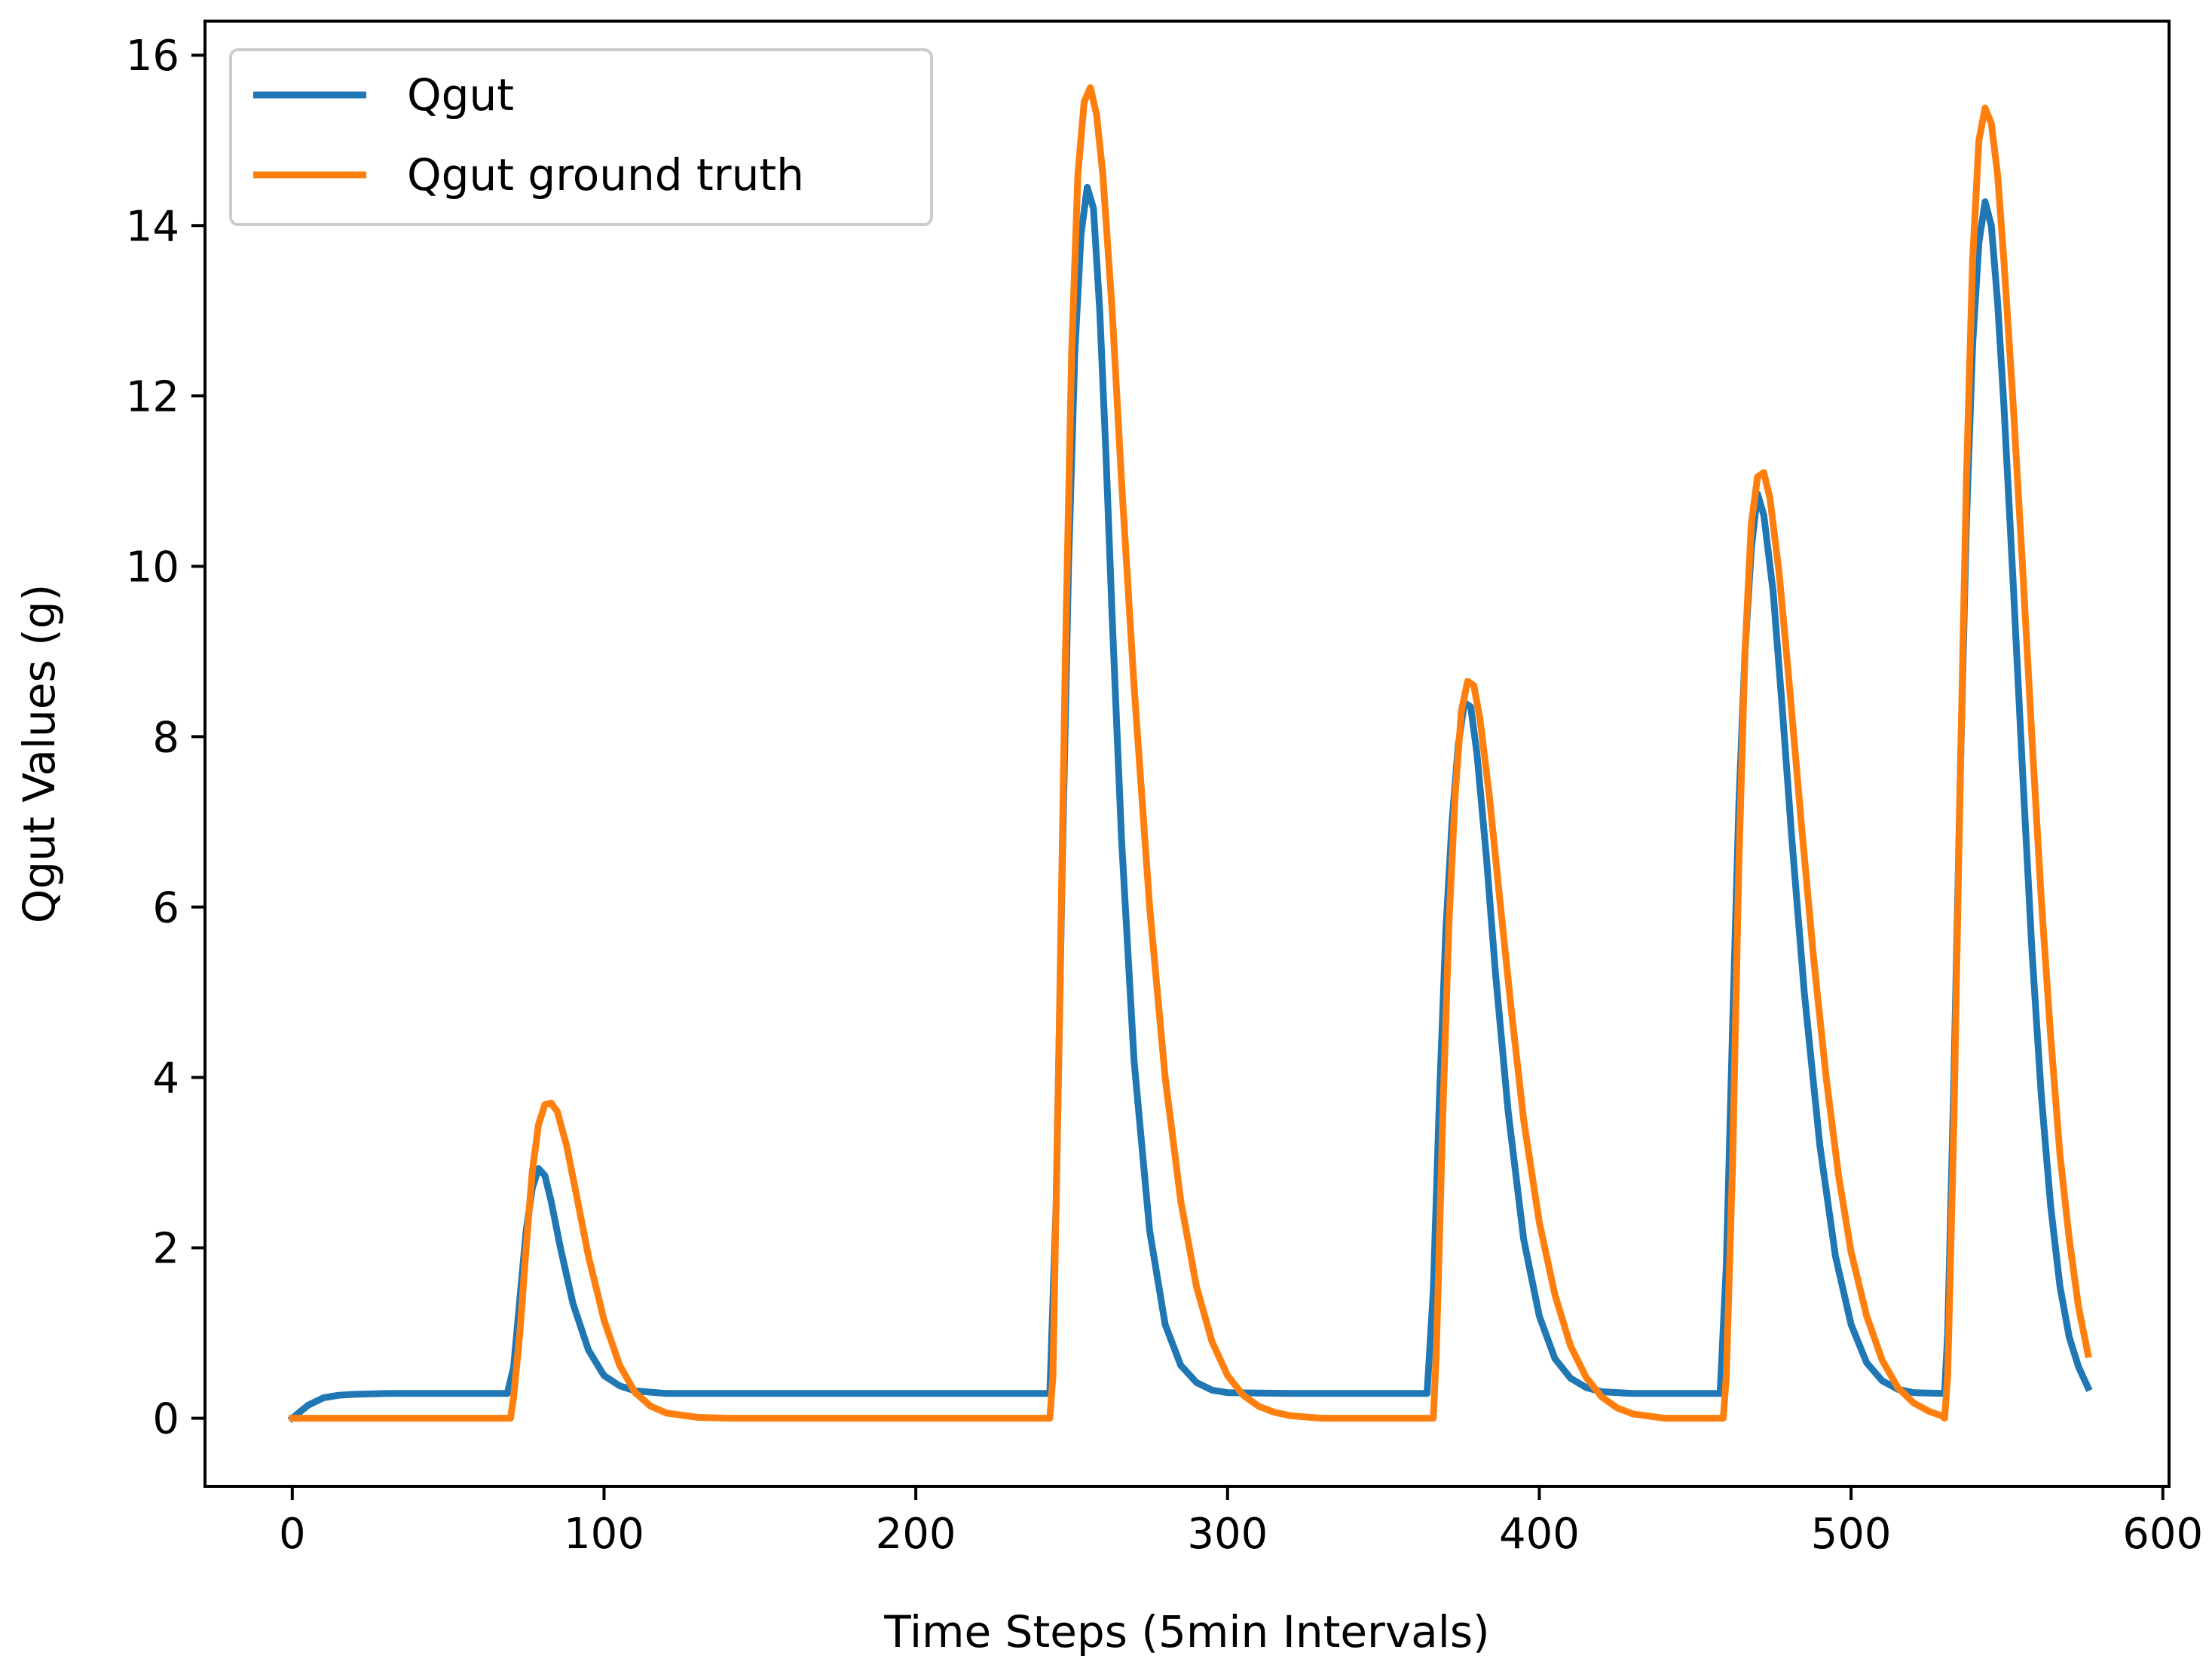  I want to click on x-tick-label: 400, so click(1540, 1535).